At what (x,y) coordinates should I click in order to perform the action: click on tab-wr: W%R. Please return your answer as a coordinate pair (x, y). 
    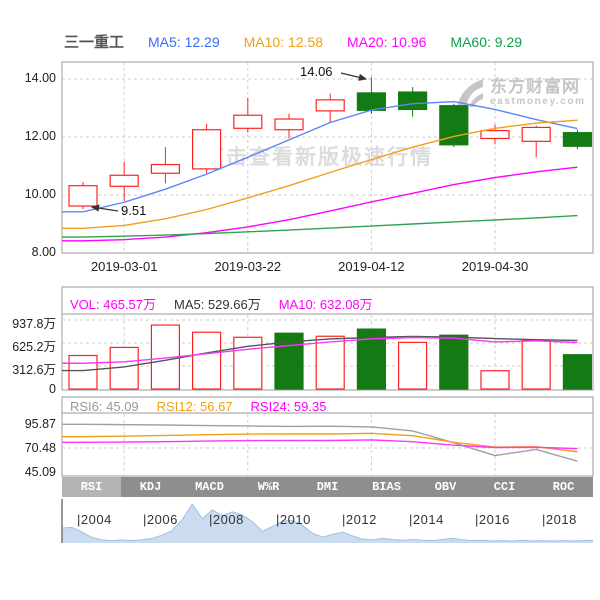
    Looking at the image, I should click on (268, 487).